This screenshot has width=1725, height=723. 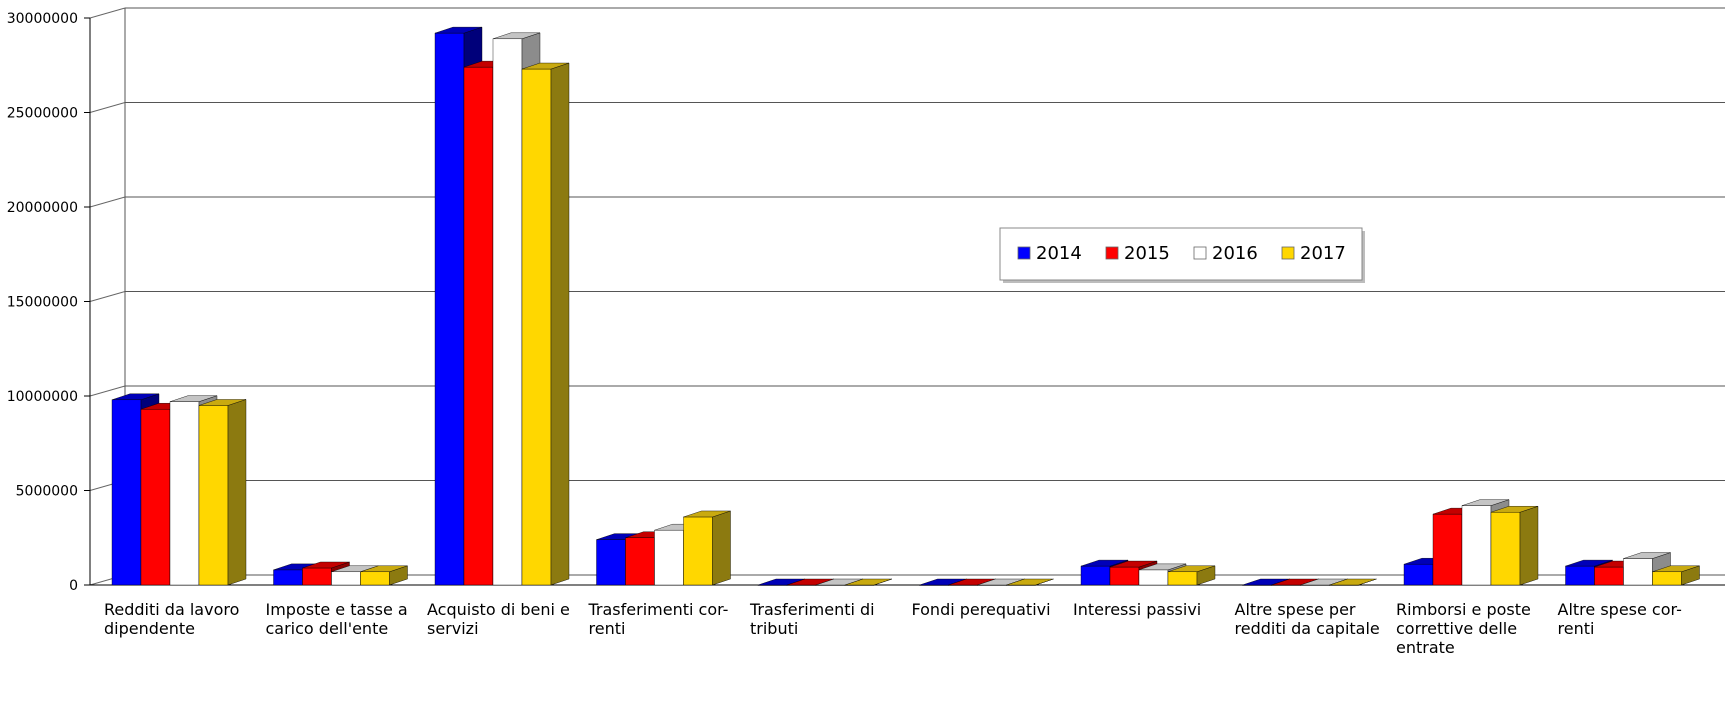 I want to click on x-tick-label: Redditi da lavoro dipendente, so click(x=171, y=619).